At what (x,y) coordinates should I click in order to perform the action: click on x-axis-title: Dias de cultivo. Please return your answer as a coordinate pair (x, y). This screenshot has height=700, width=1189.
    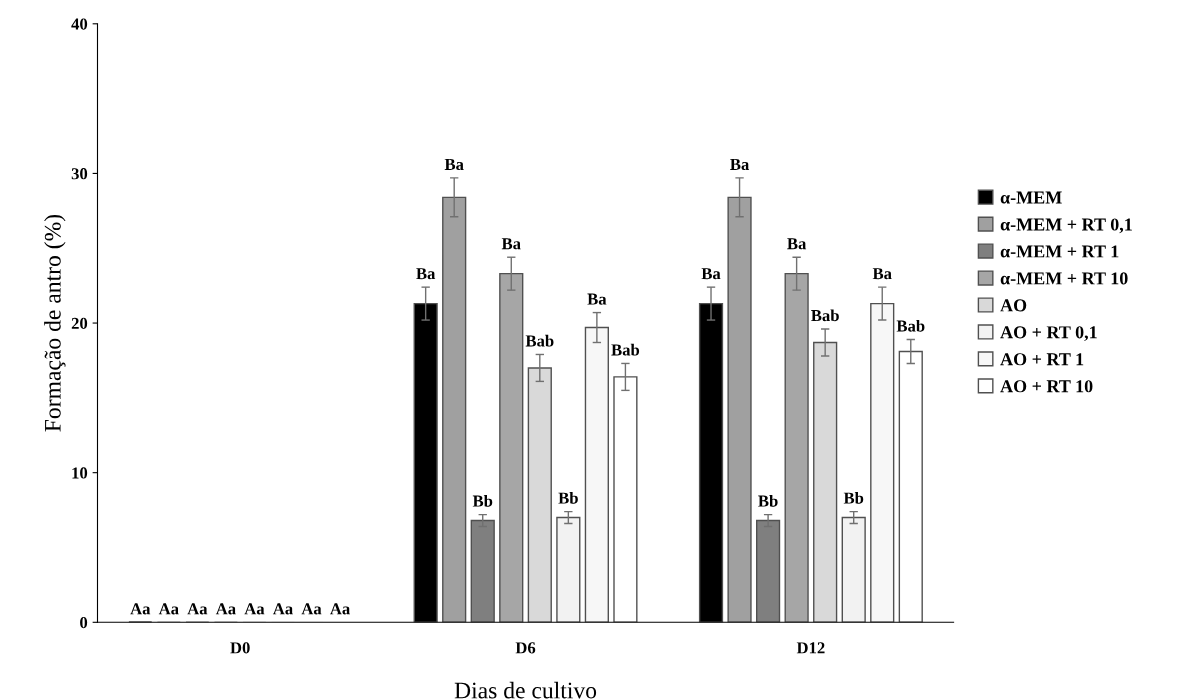
    Looking at the image, I should click on (525, 690).